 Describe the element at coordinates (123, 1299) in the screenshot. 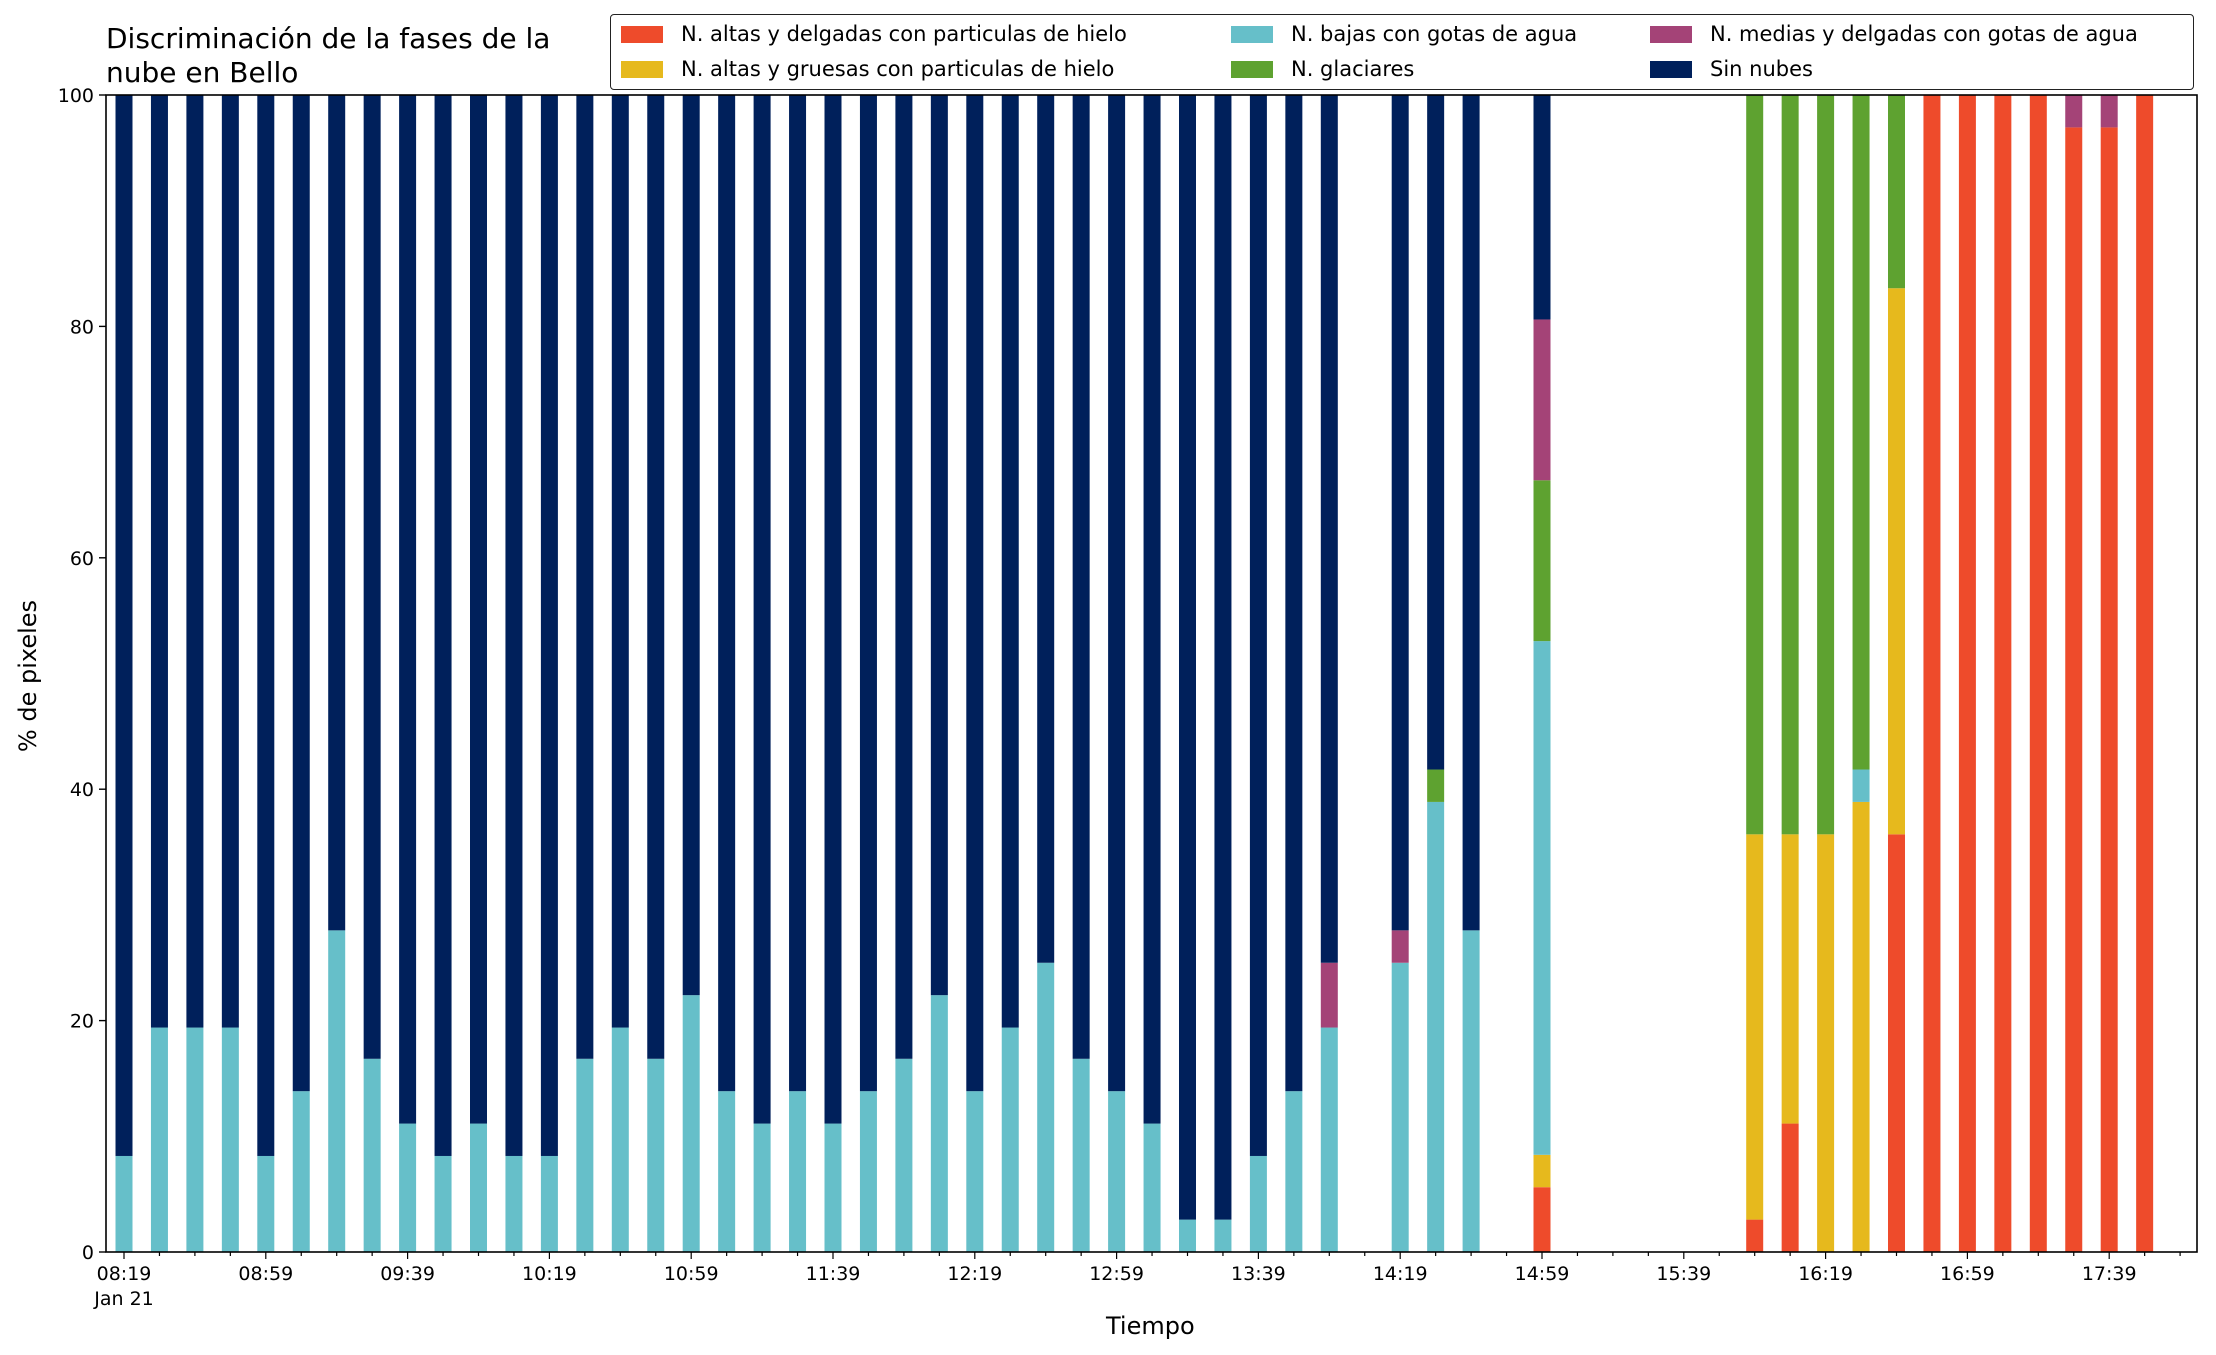

I see `x-date-label: Jan 21` at that location.